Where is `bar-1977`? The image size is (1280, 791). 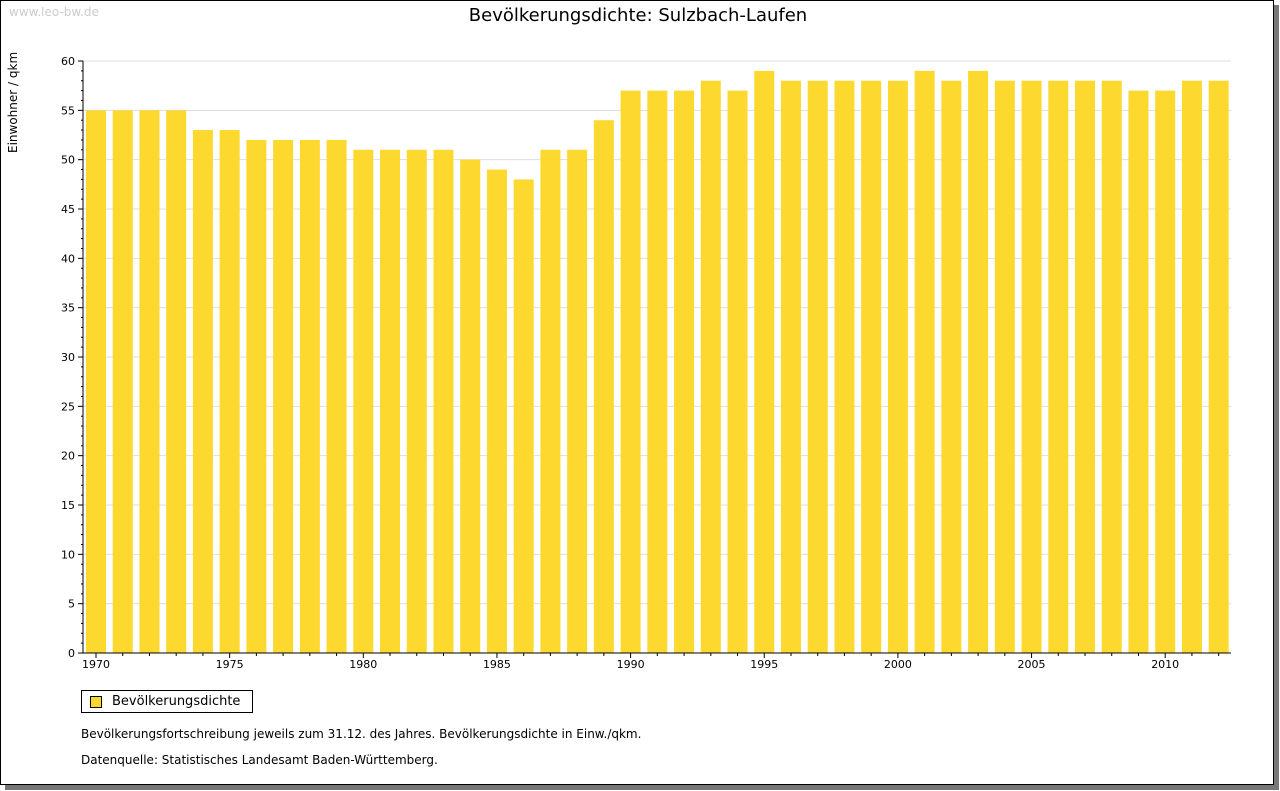 bar-1977 is located at coordinates (283, 396).